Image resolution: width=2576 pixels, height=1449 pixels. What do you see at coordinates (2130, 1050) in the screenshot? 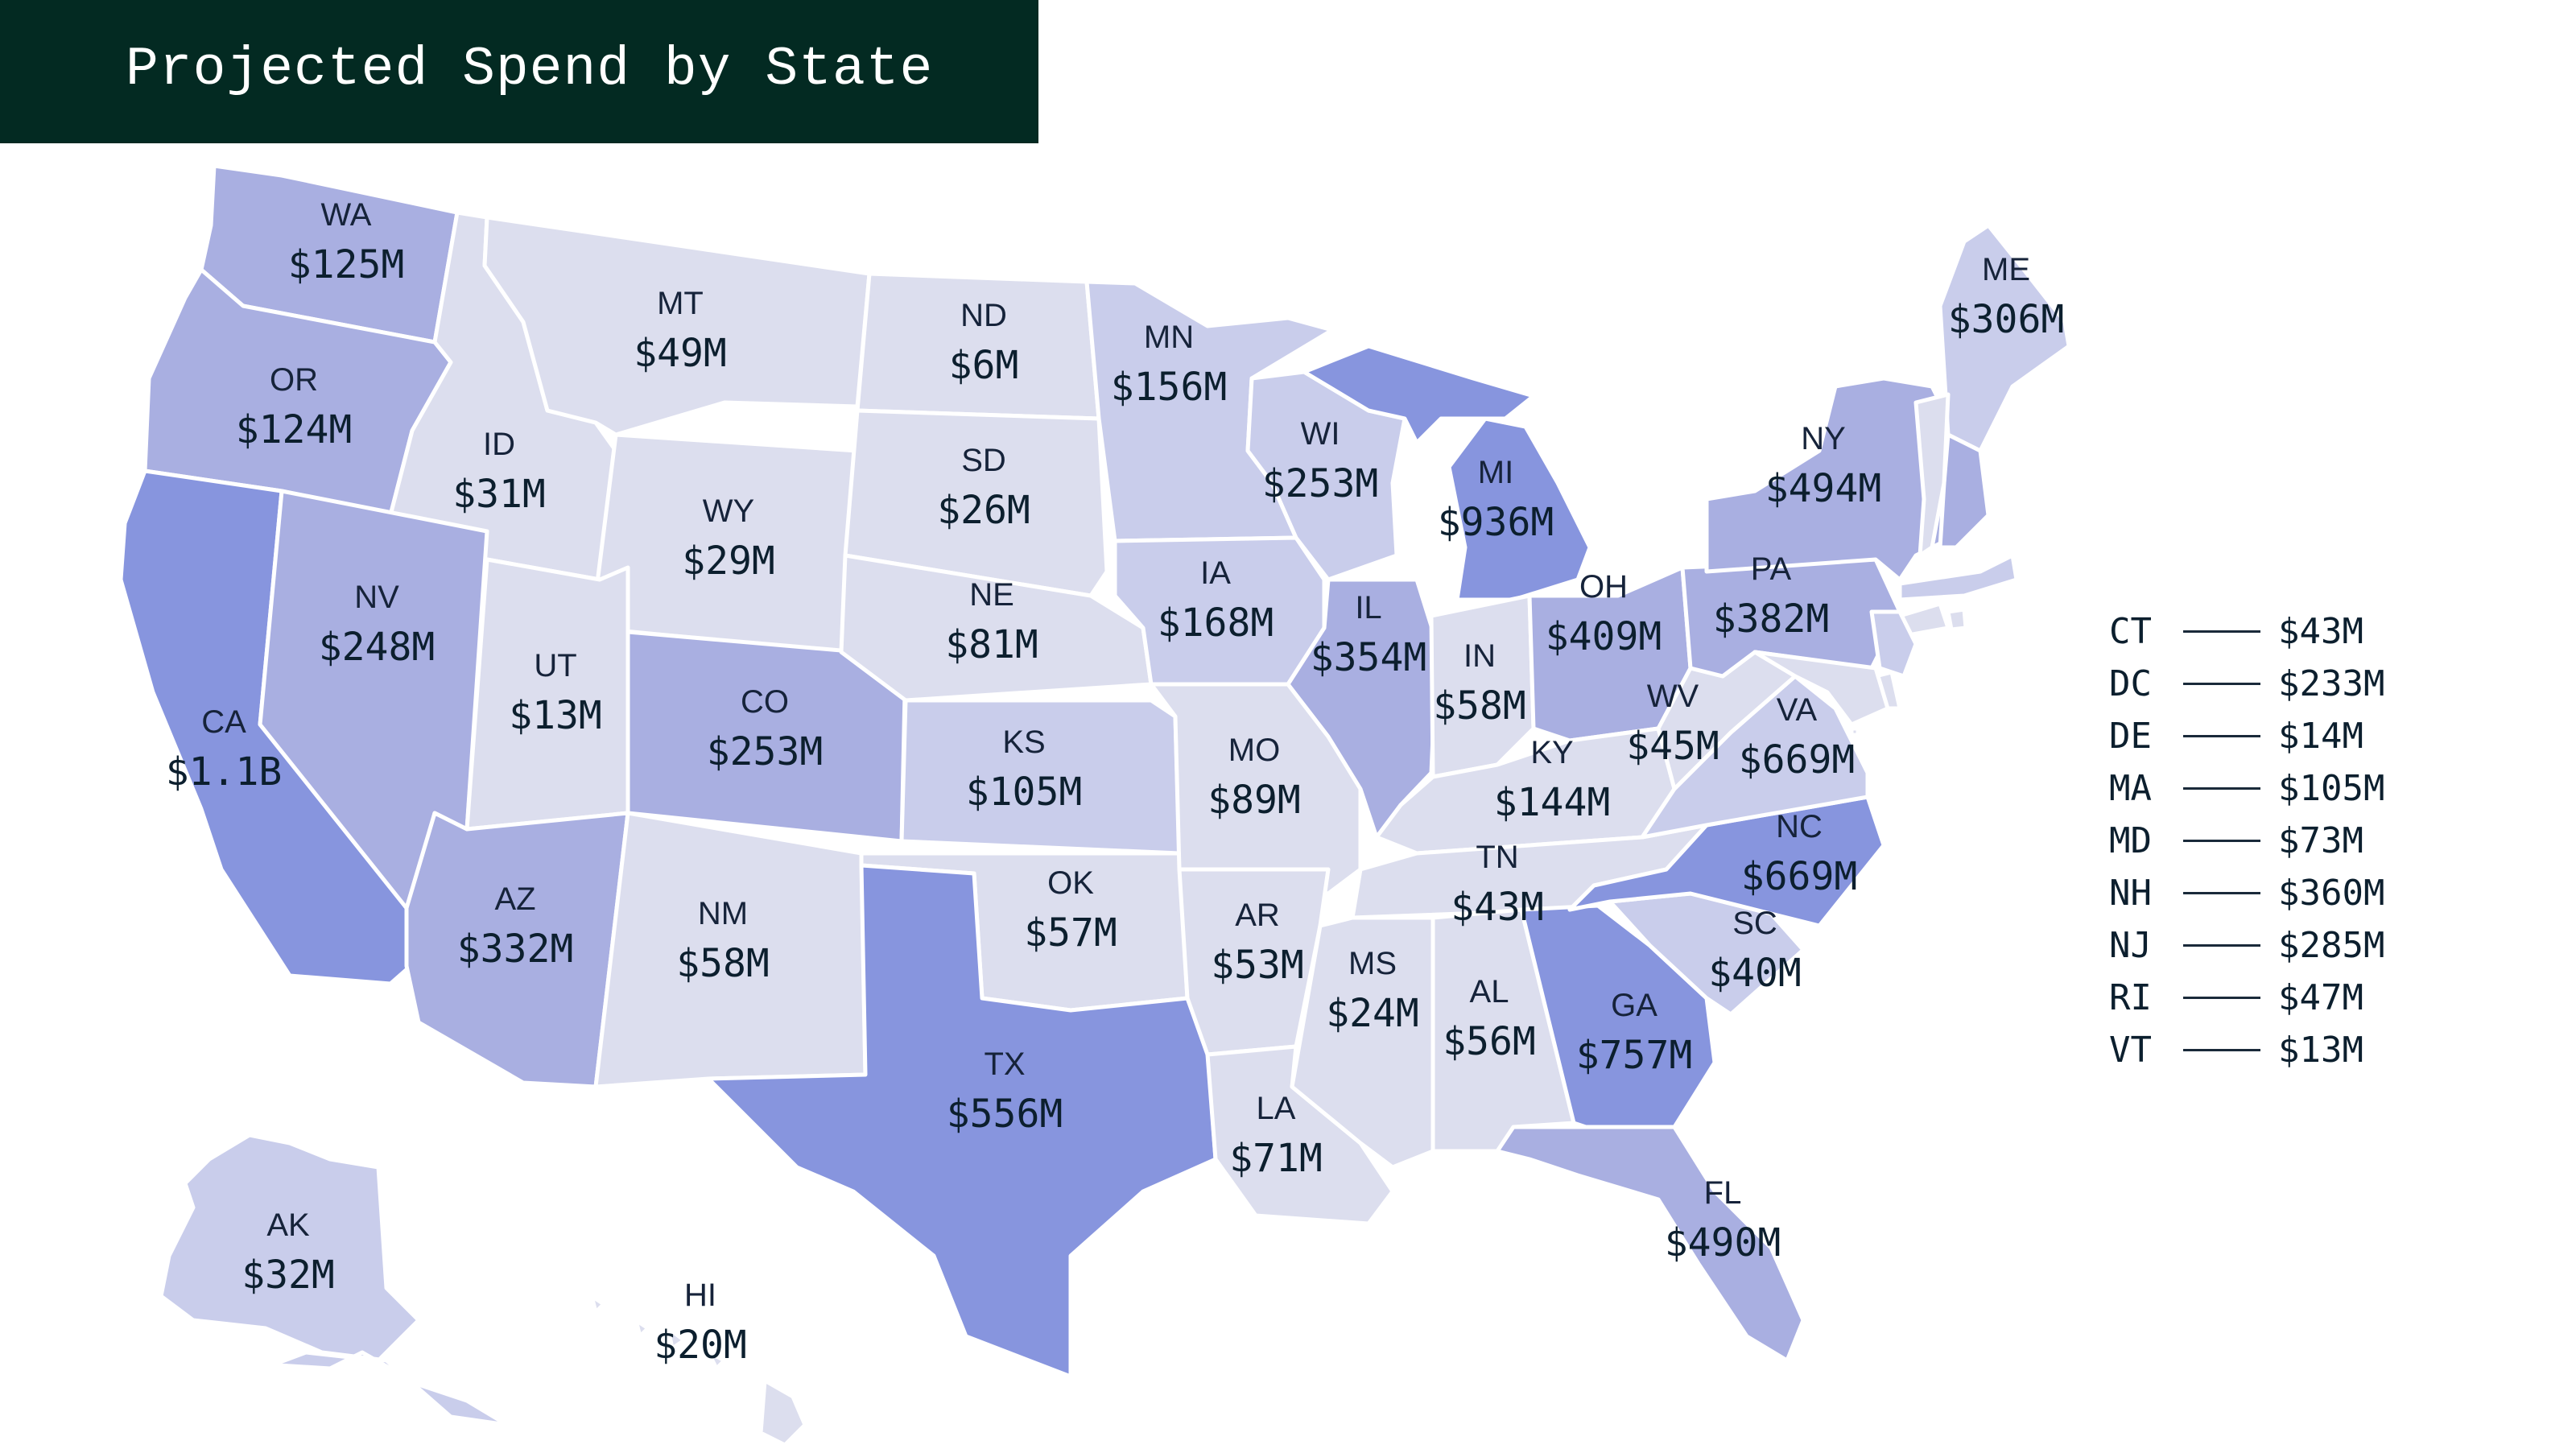
I see `callout-abbr: VT` at bounding box center [2130, 1050].